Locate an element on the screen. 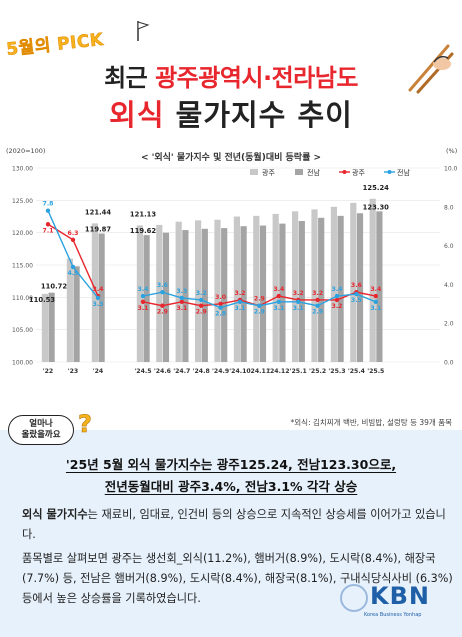  point-label-jeonnam: 7.8 is located at coordinates (48, 204).